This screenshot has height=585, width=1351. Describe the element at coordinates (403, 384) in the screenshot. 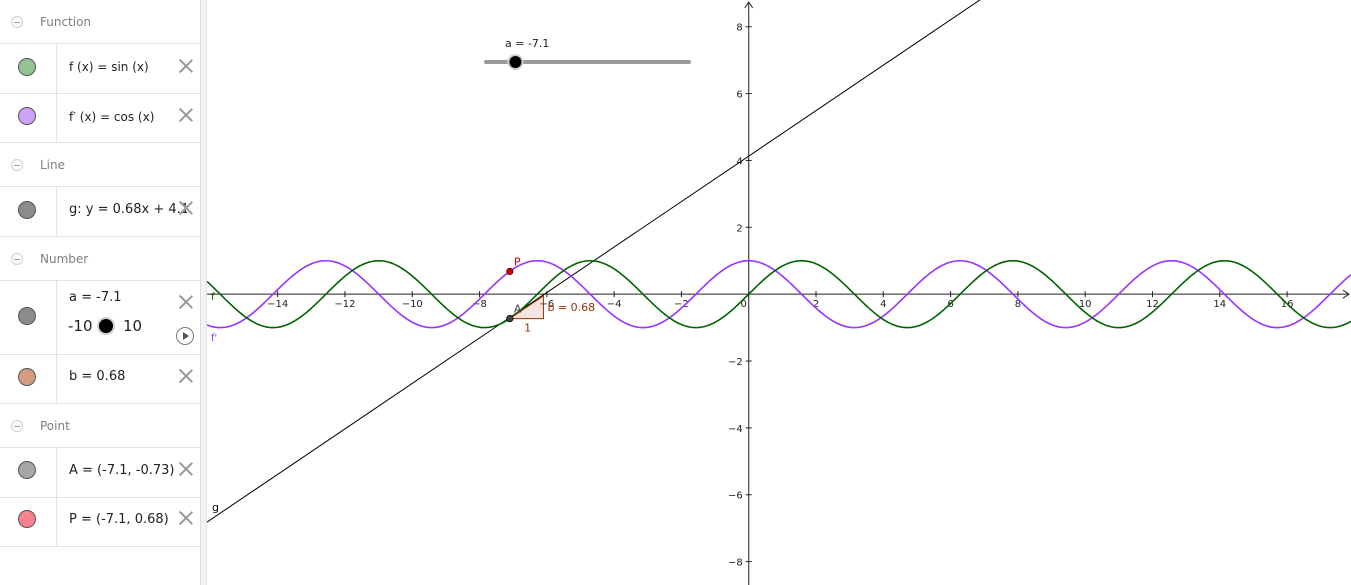

I see `object-labels: P Ag f f' b = 0.68 1` at that location.